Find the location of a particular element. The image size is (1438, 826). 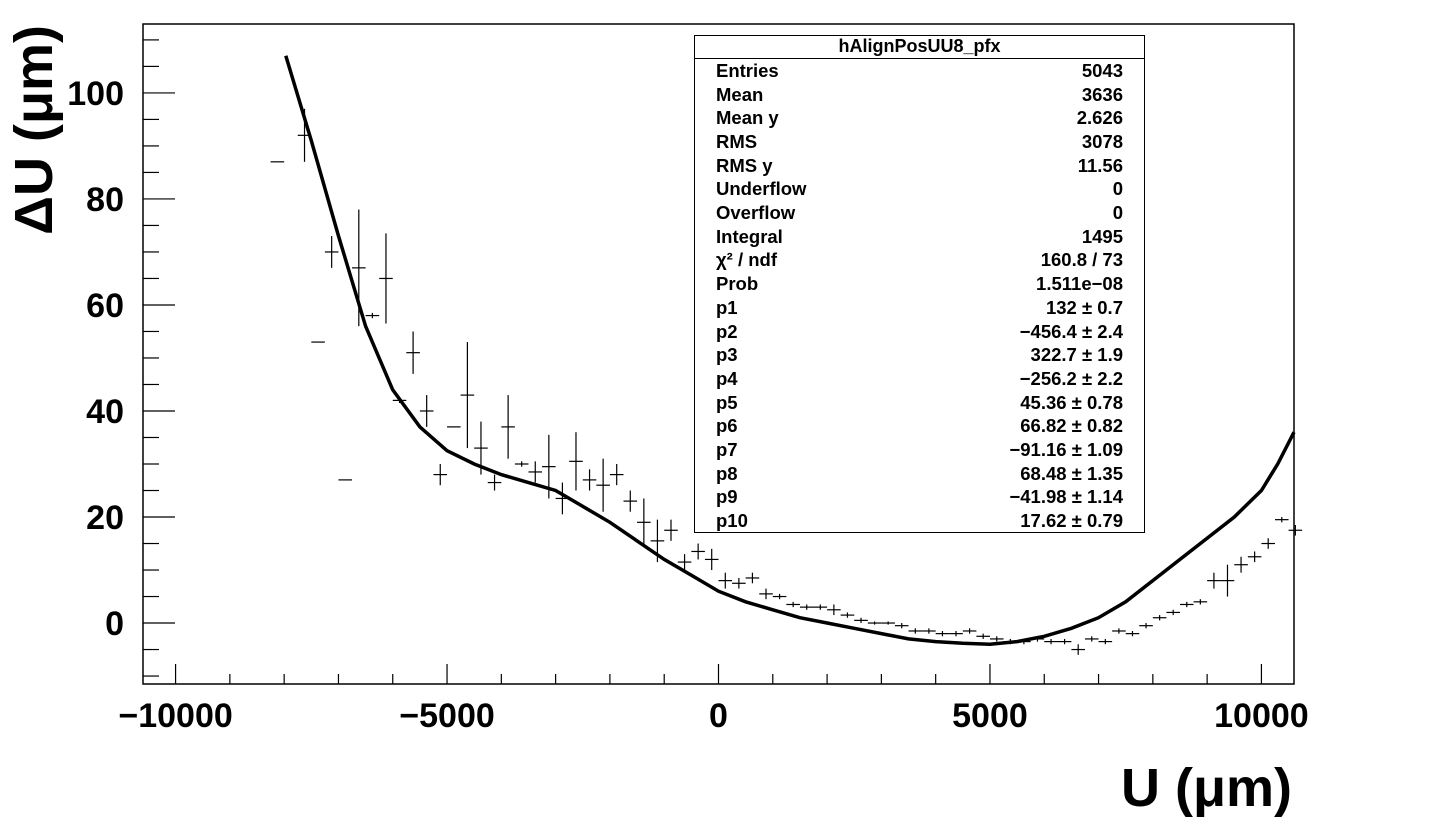

stats-label: p8 is located at coordinates (727, 473).